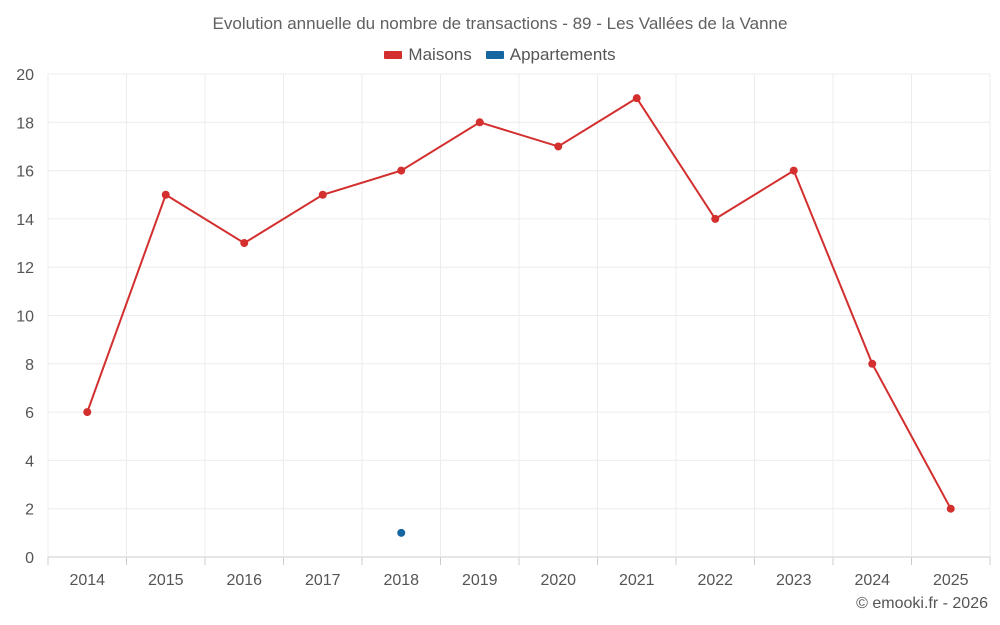  I want to click on x-tick-label: 2021, so click(637, 580).